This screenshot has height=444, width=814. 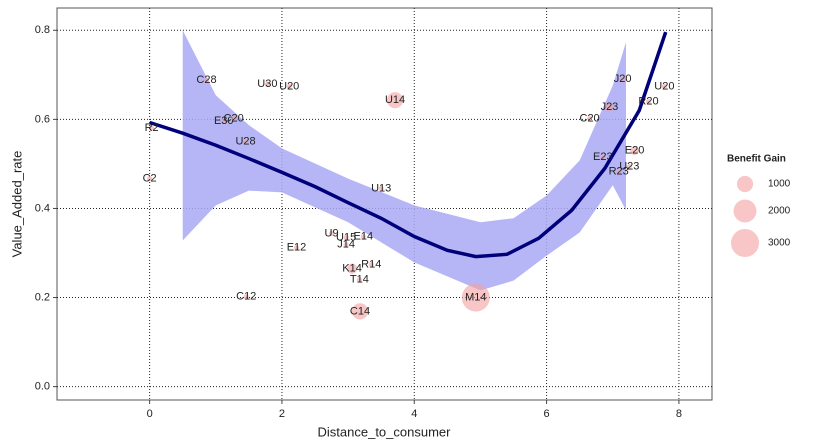 I want to click on point-label: J20, so click(x=623, y=79).